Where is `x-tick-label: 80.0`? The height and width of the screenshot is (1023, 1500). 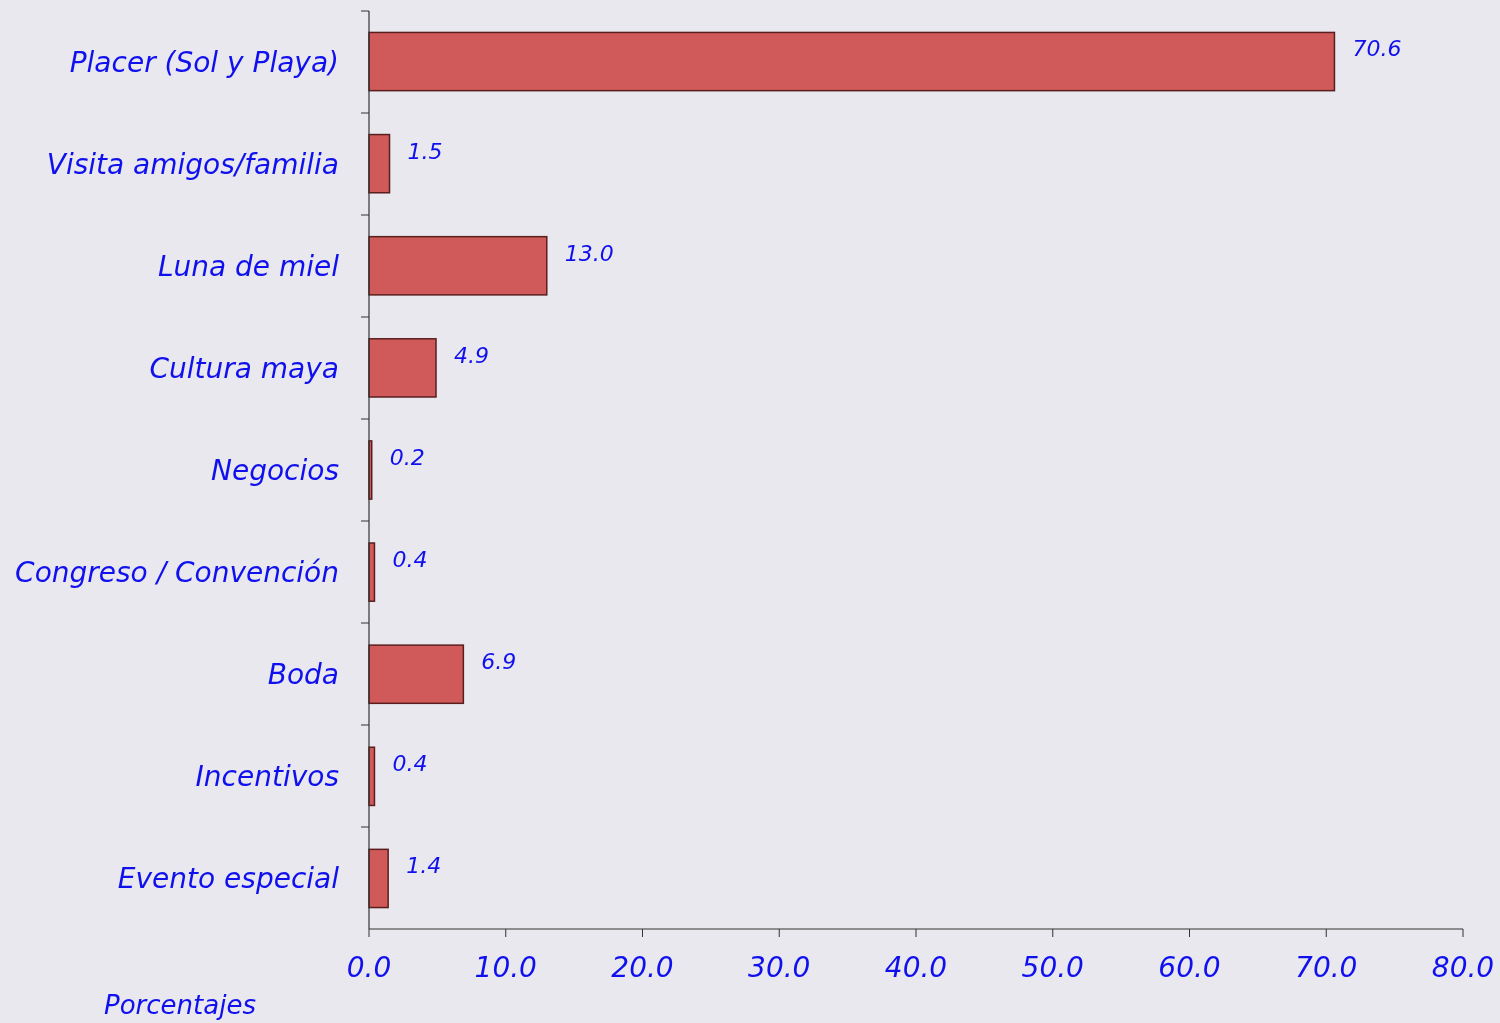 x-tick-label: 80.0 is located at coordinates (1463, 967).